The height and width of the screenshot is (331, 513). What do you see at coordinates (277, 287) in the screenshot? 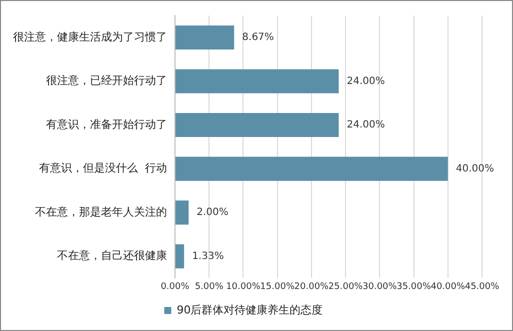
I see `x-tick-label: 15.00%` at bounding box center [277, 287].